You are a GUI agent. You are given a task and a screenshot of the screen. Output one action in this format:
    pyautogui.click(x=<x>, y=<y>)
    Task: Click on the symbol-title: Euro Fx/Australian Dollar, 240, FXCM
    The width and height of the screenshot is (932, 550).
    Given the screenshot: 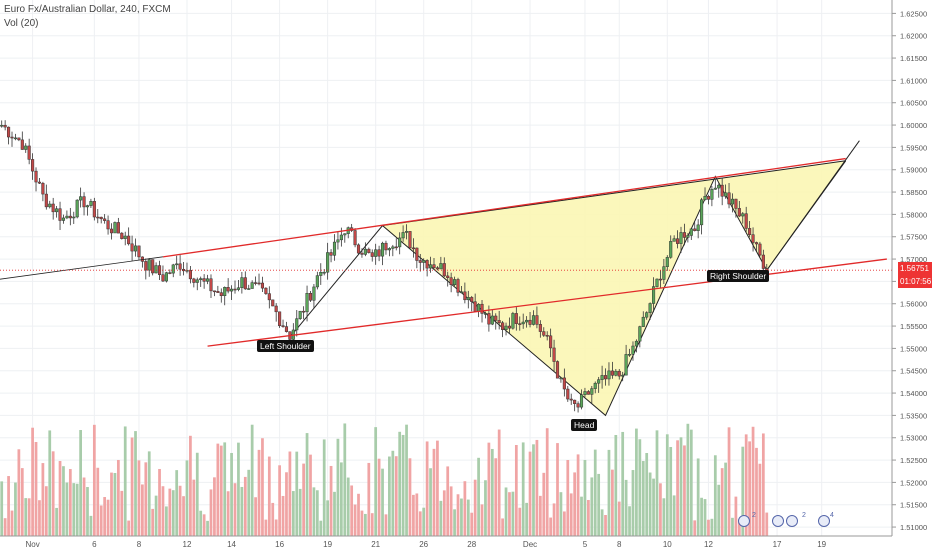 What is the action you would take?
    pyautogui.click(x=87, y=9)
    